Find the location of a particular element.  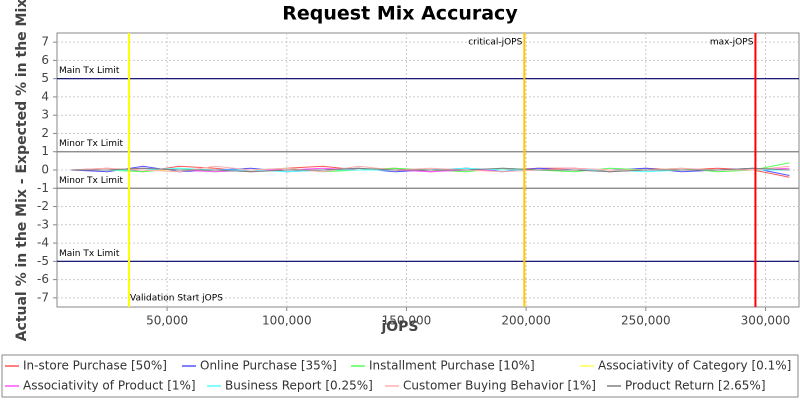

legend-label: Online Purchase [35%] is located at coordinates (268, 366).